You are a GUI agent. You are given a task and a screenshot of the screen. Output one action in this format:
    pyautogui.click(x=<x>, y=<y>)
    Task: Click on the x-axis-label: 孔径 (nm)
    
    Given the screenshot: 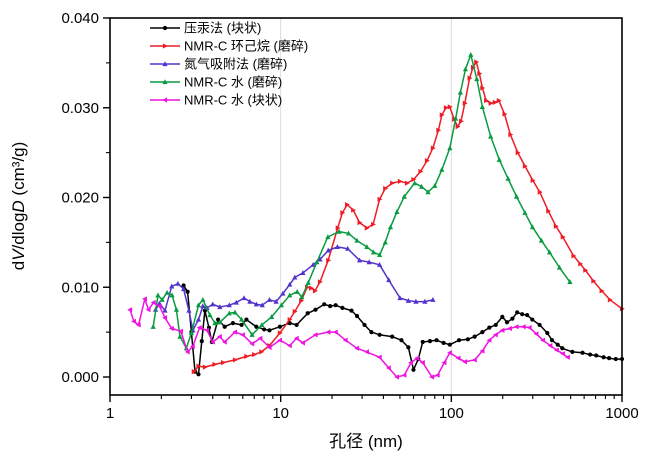 What is the action you would take?
    pyautogui.click(x=366, y=441)
    